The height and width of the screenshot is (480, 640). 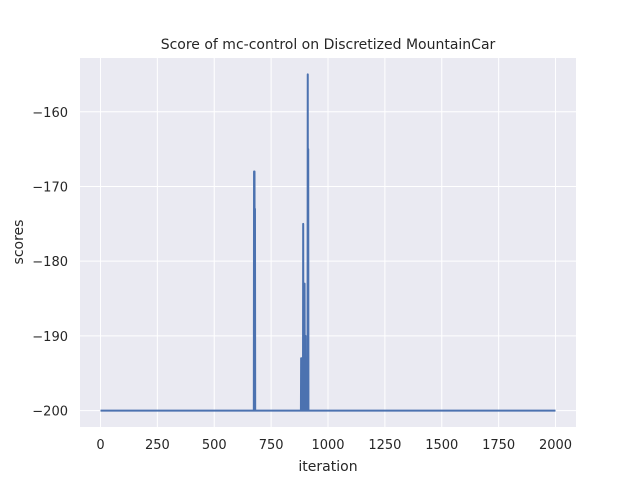 I want to click on x-axis: 0 250 500 750 1000 1250 1500 1750 2000, so click(x=334, y=445).